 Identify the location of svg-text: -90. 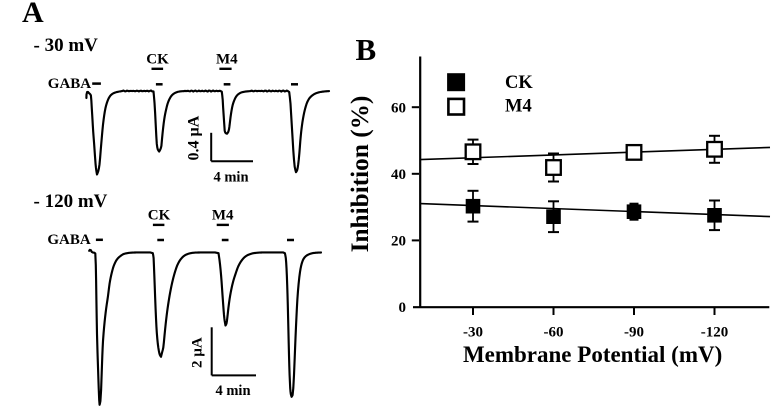
(634, 332).